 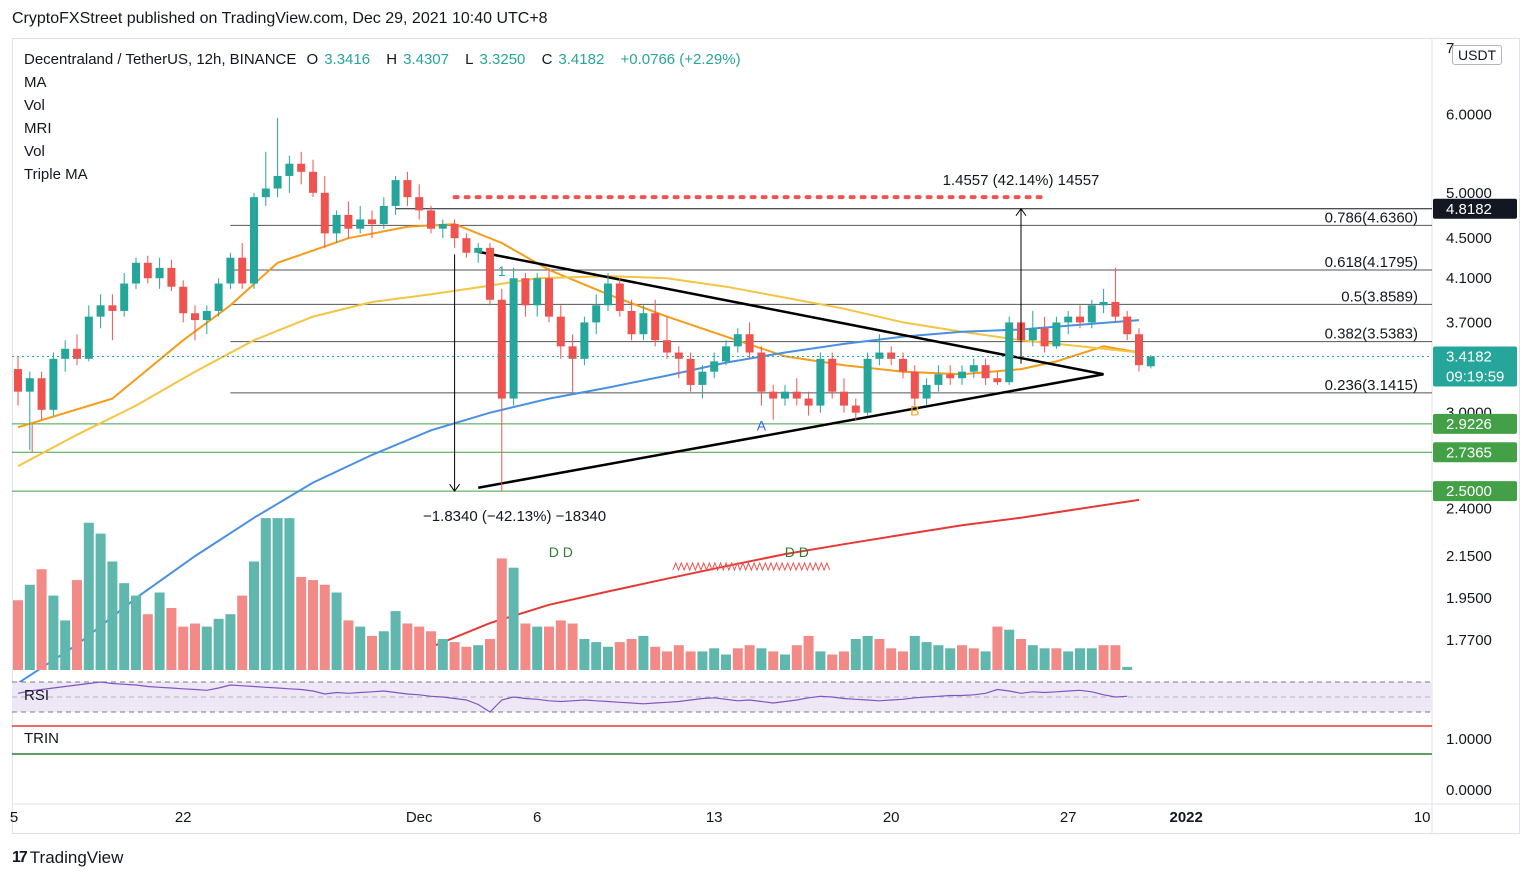 What do you see at coordinates (1477, 55) in the screenshot?
I see `currency-badge: USDT` at bounding box center [1477, 55].